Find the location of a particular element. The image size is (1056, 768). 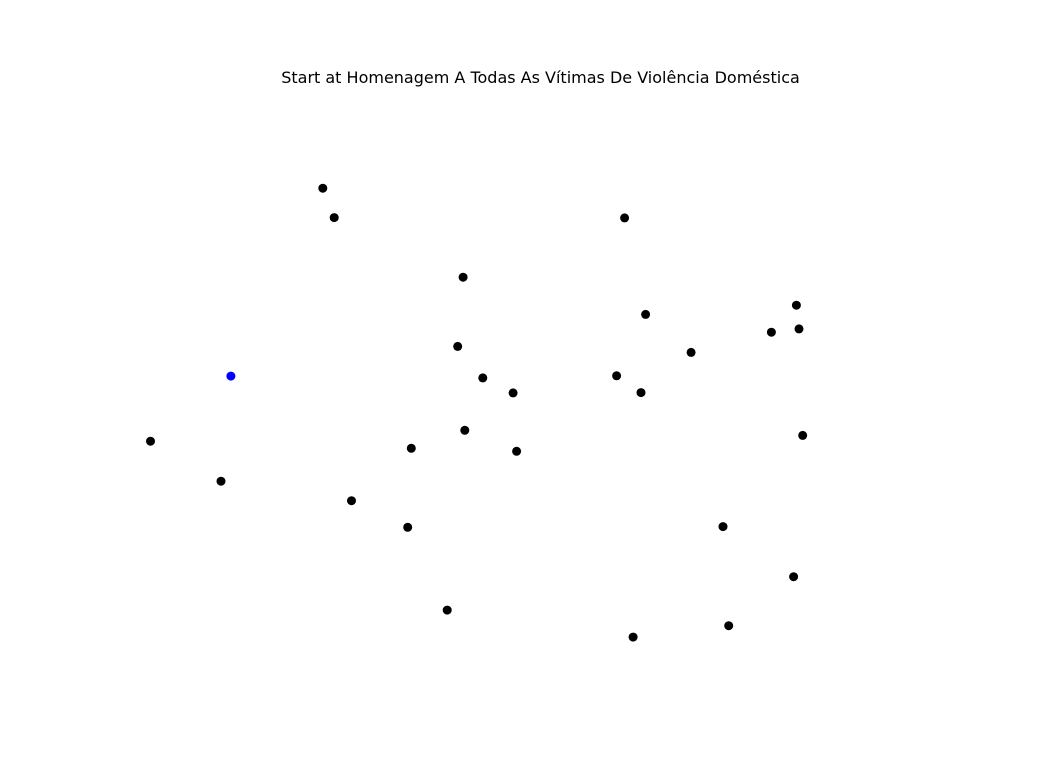

start-point is located at coordinates (231, 376).